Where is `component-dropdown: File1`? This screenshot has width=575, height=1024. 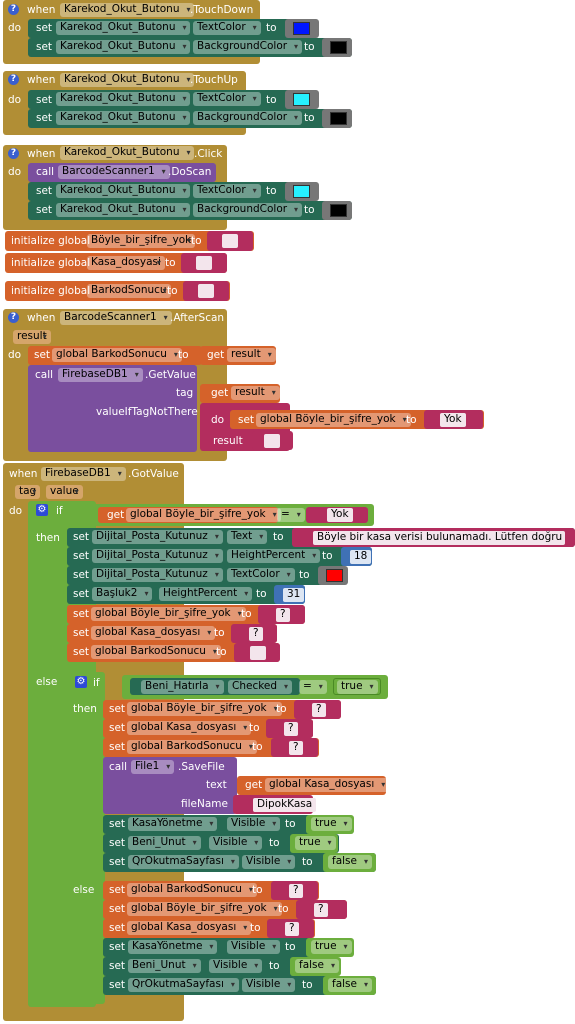
component-dropdown: File1 is located at coordinates (153, 767).